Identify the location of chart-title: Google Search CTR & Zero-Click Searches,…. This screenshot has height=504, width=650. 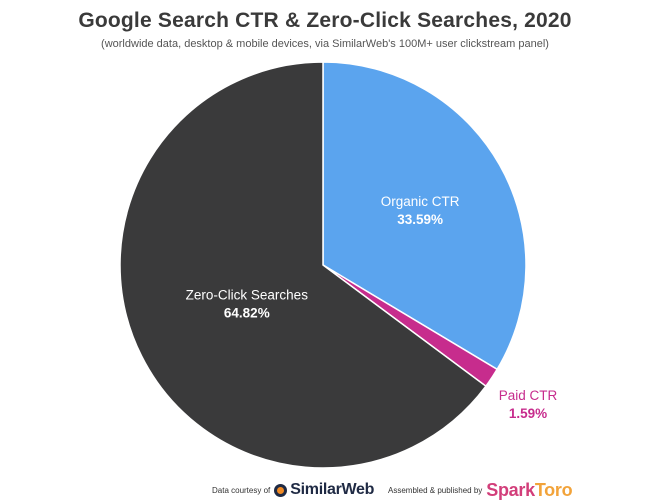
(325, 20).